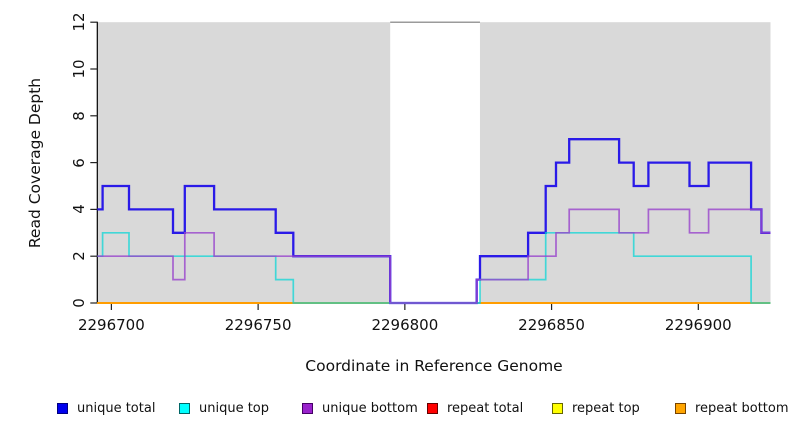 The width and height of the screenshot is (792, 432). Describe the element at coordinates (35, 163) in the screenshot. I see `y-axis-title: Read Coverage Depth` at that location.